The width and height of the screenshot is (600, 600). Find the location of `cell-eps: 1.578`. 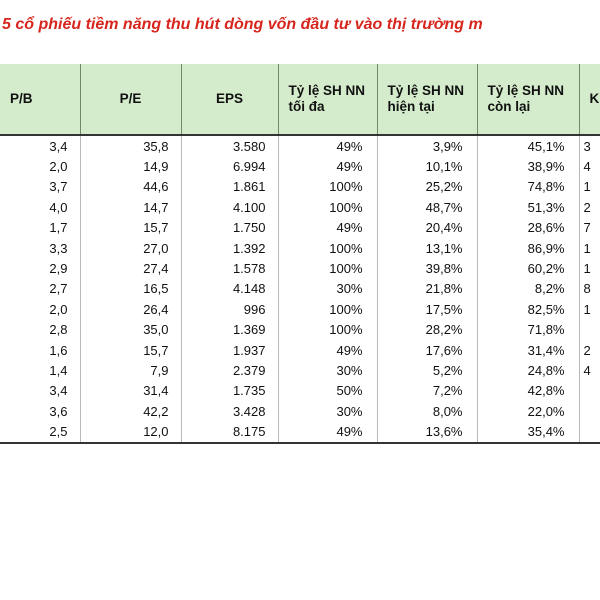

cell-eps: 1.578 is located at coordinates (230, 268).